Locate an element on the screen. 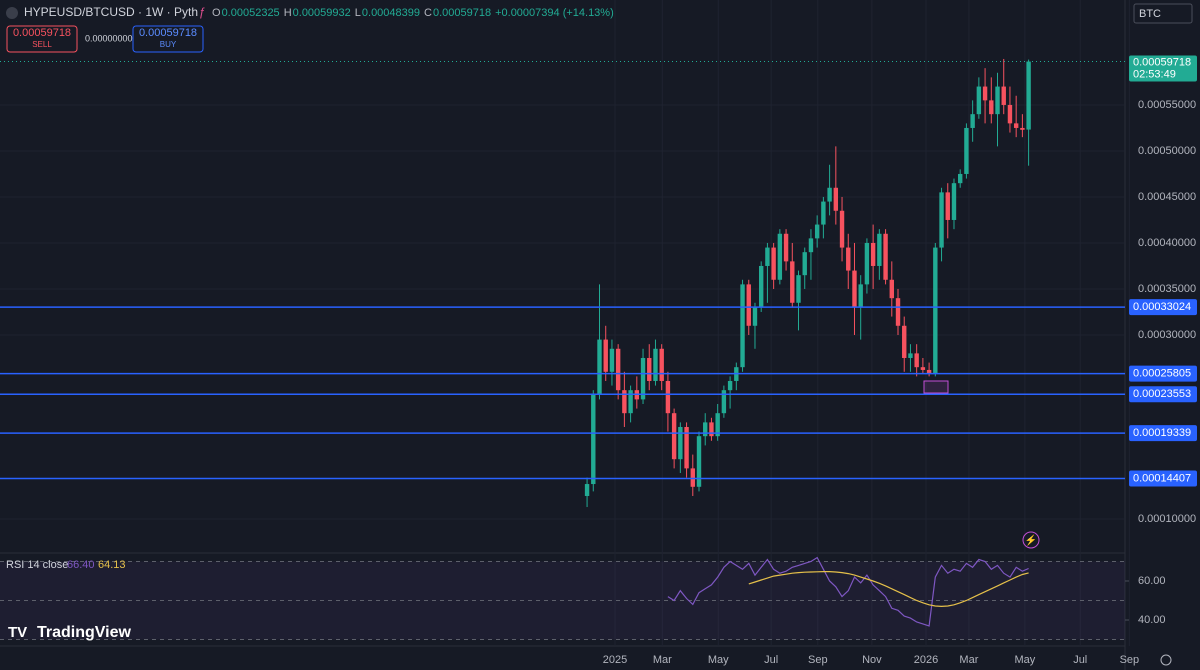 This screenshot has width=1200, height=670. spread: 0.00000000 is located at coordinates (109, 38).